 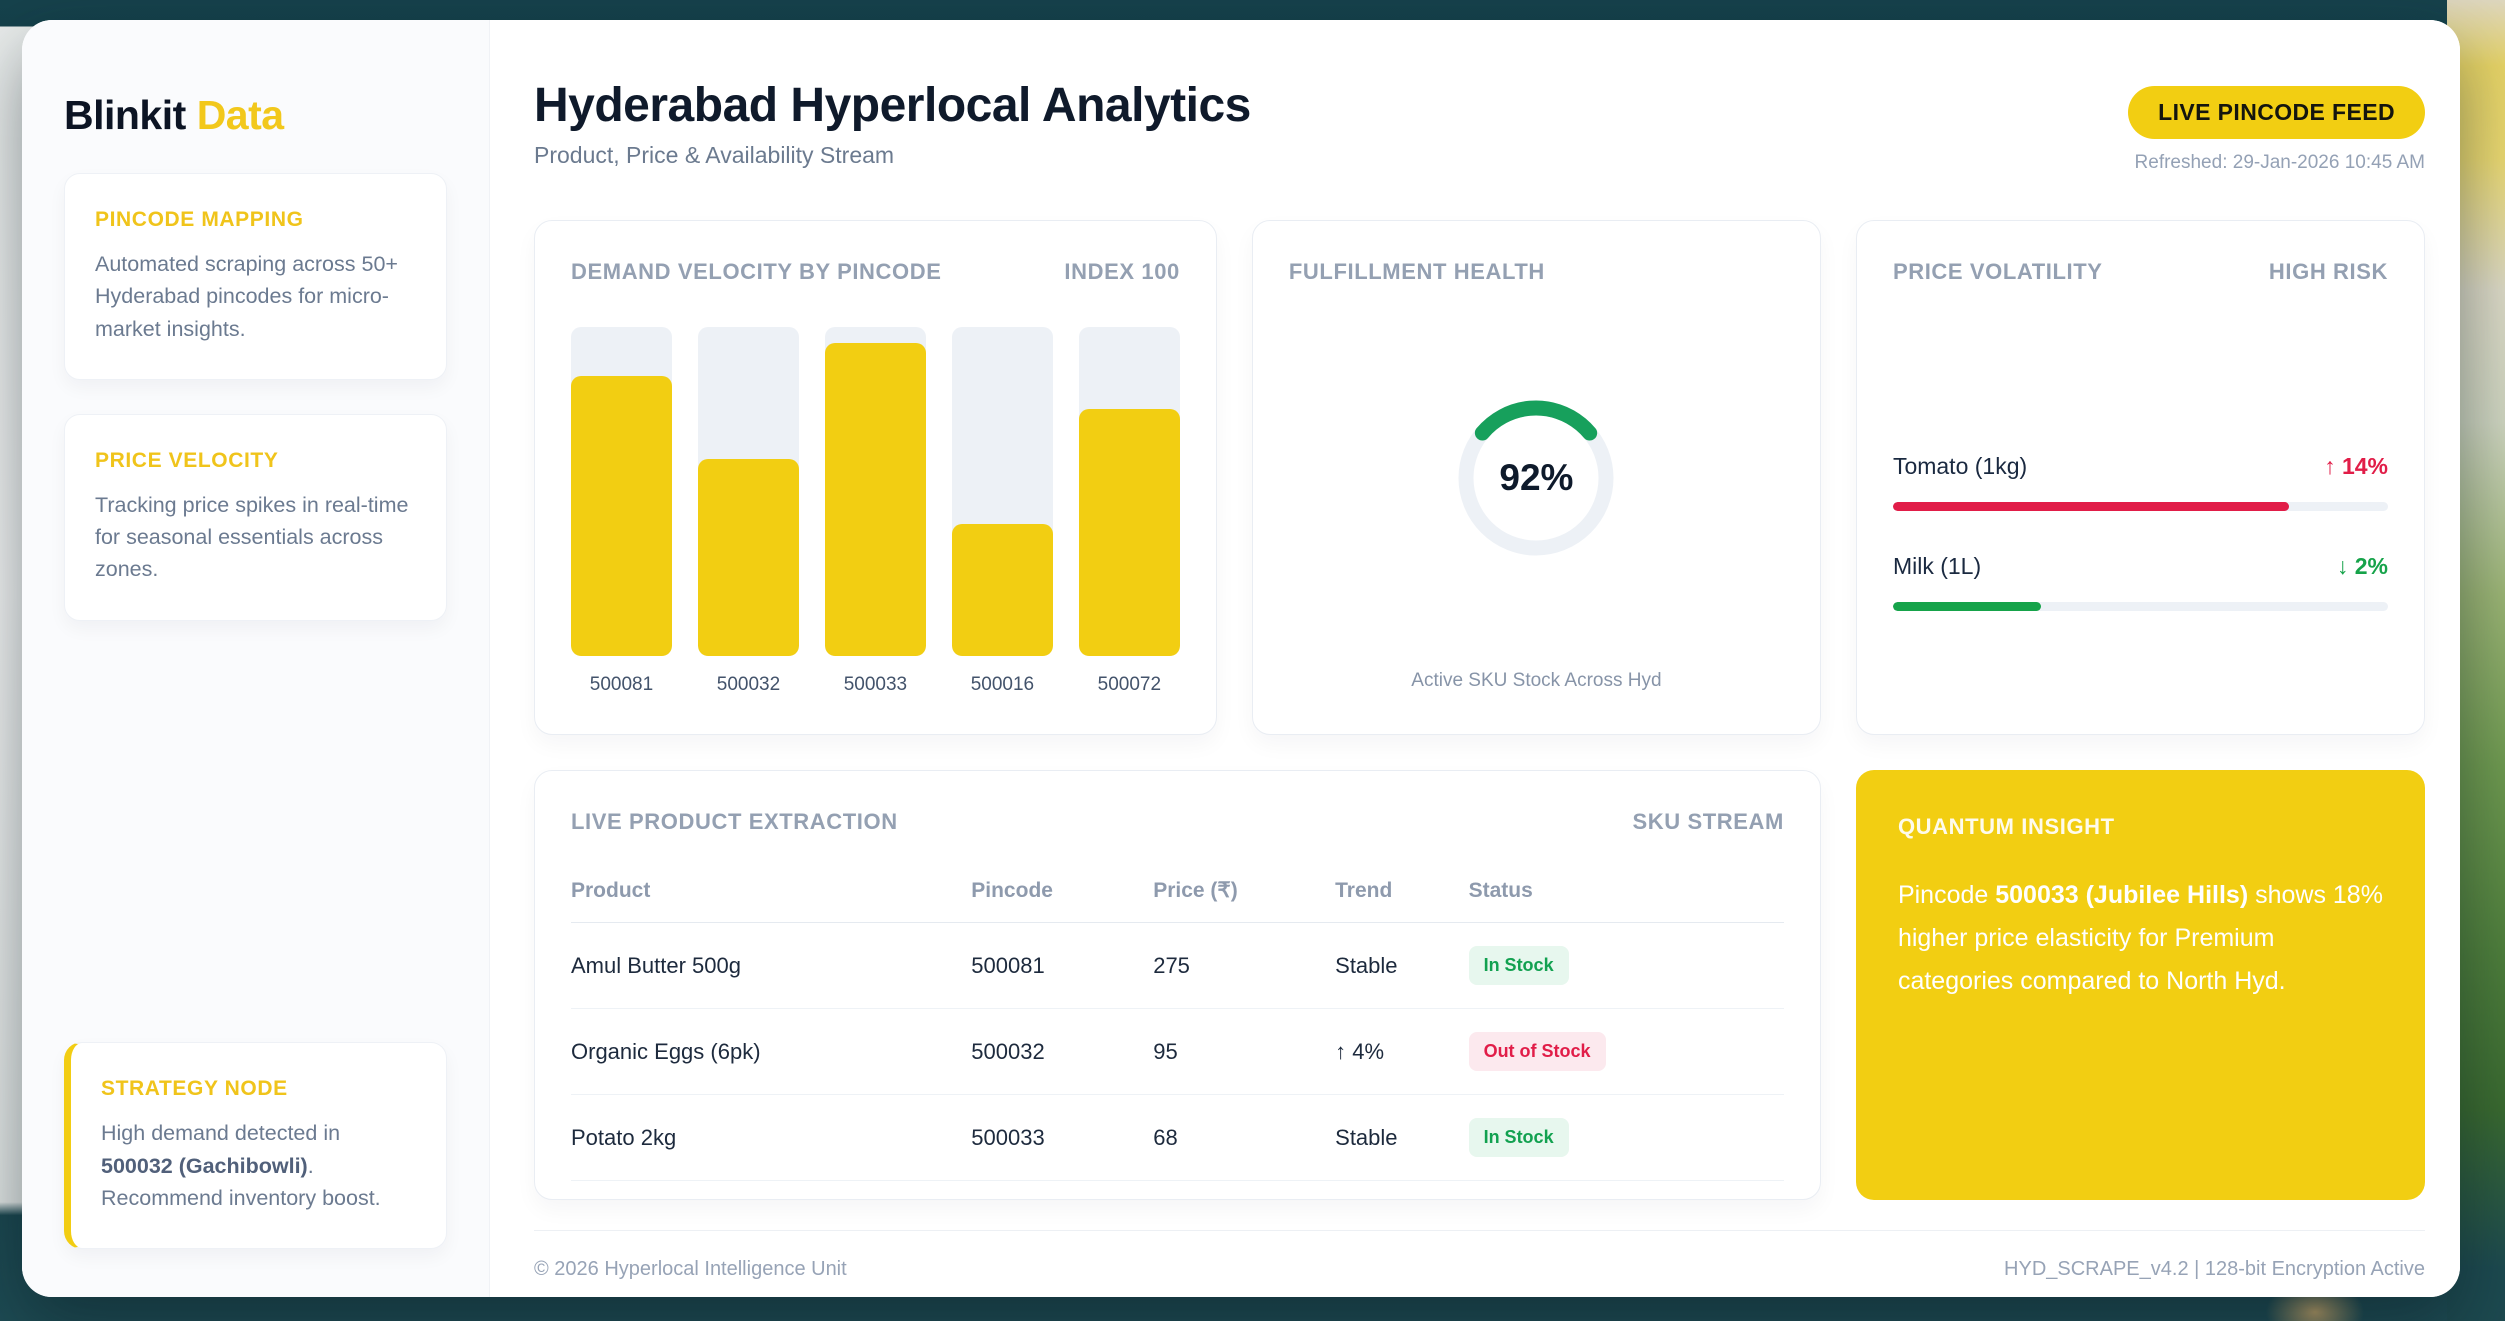 I want to click on demand-velocity-tag: INDEX 100, so click(x=1122, y=271).